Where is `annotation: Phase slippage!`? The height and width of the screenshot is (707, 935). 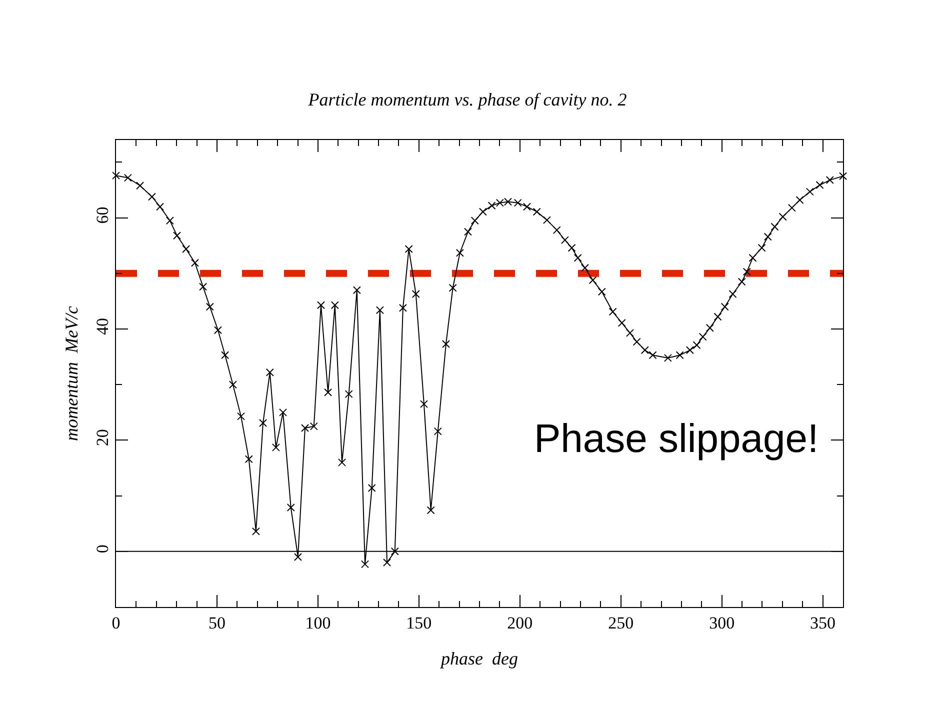
annotation: Phase slippage! is located at coordinates (676, 439).